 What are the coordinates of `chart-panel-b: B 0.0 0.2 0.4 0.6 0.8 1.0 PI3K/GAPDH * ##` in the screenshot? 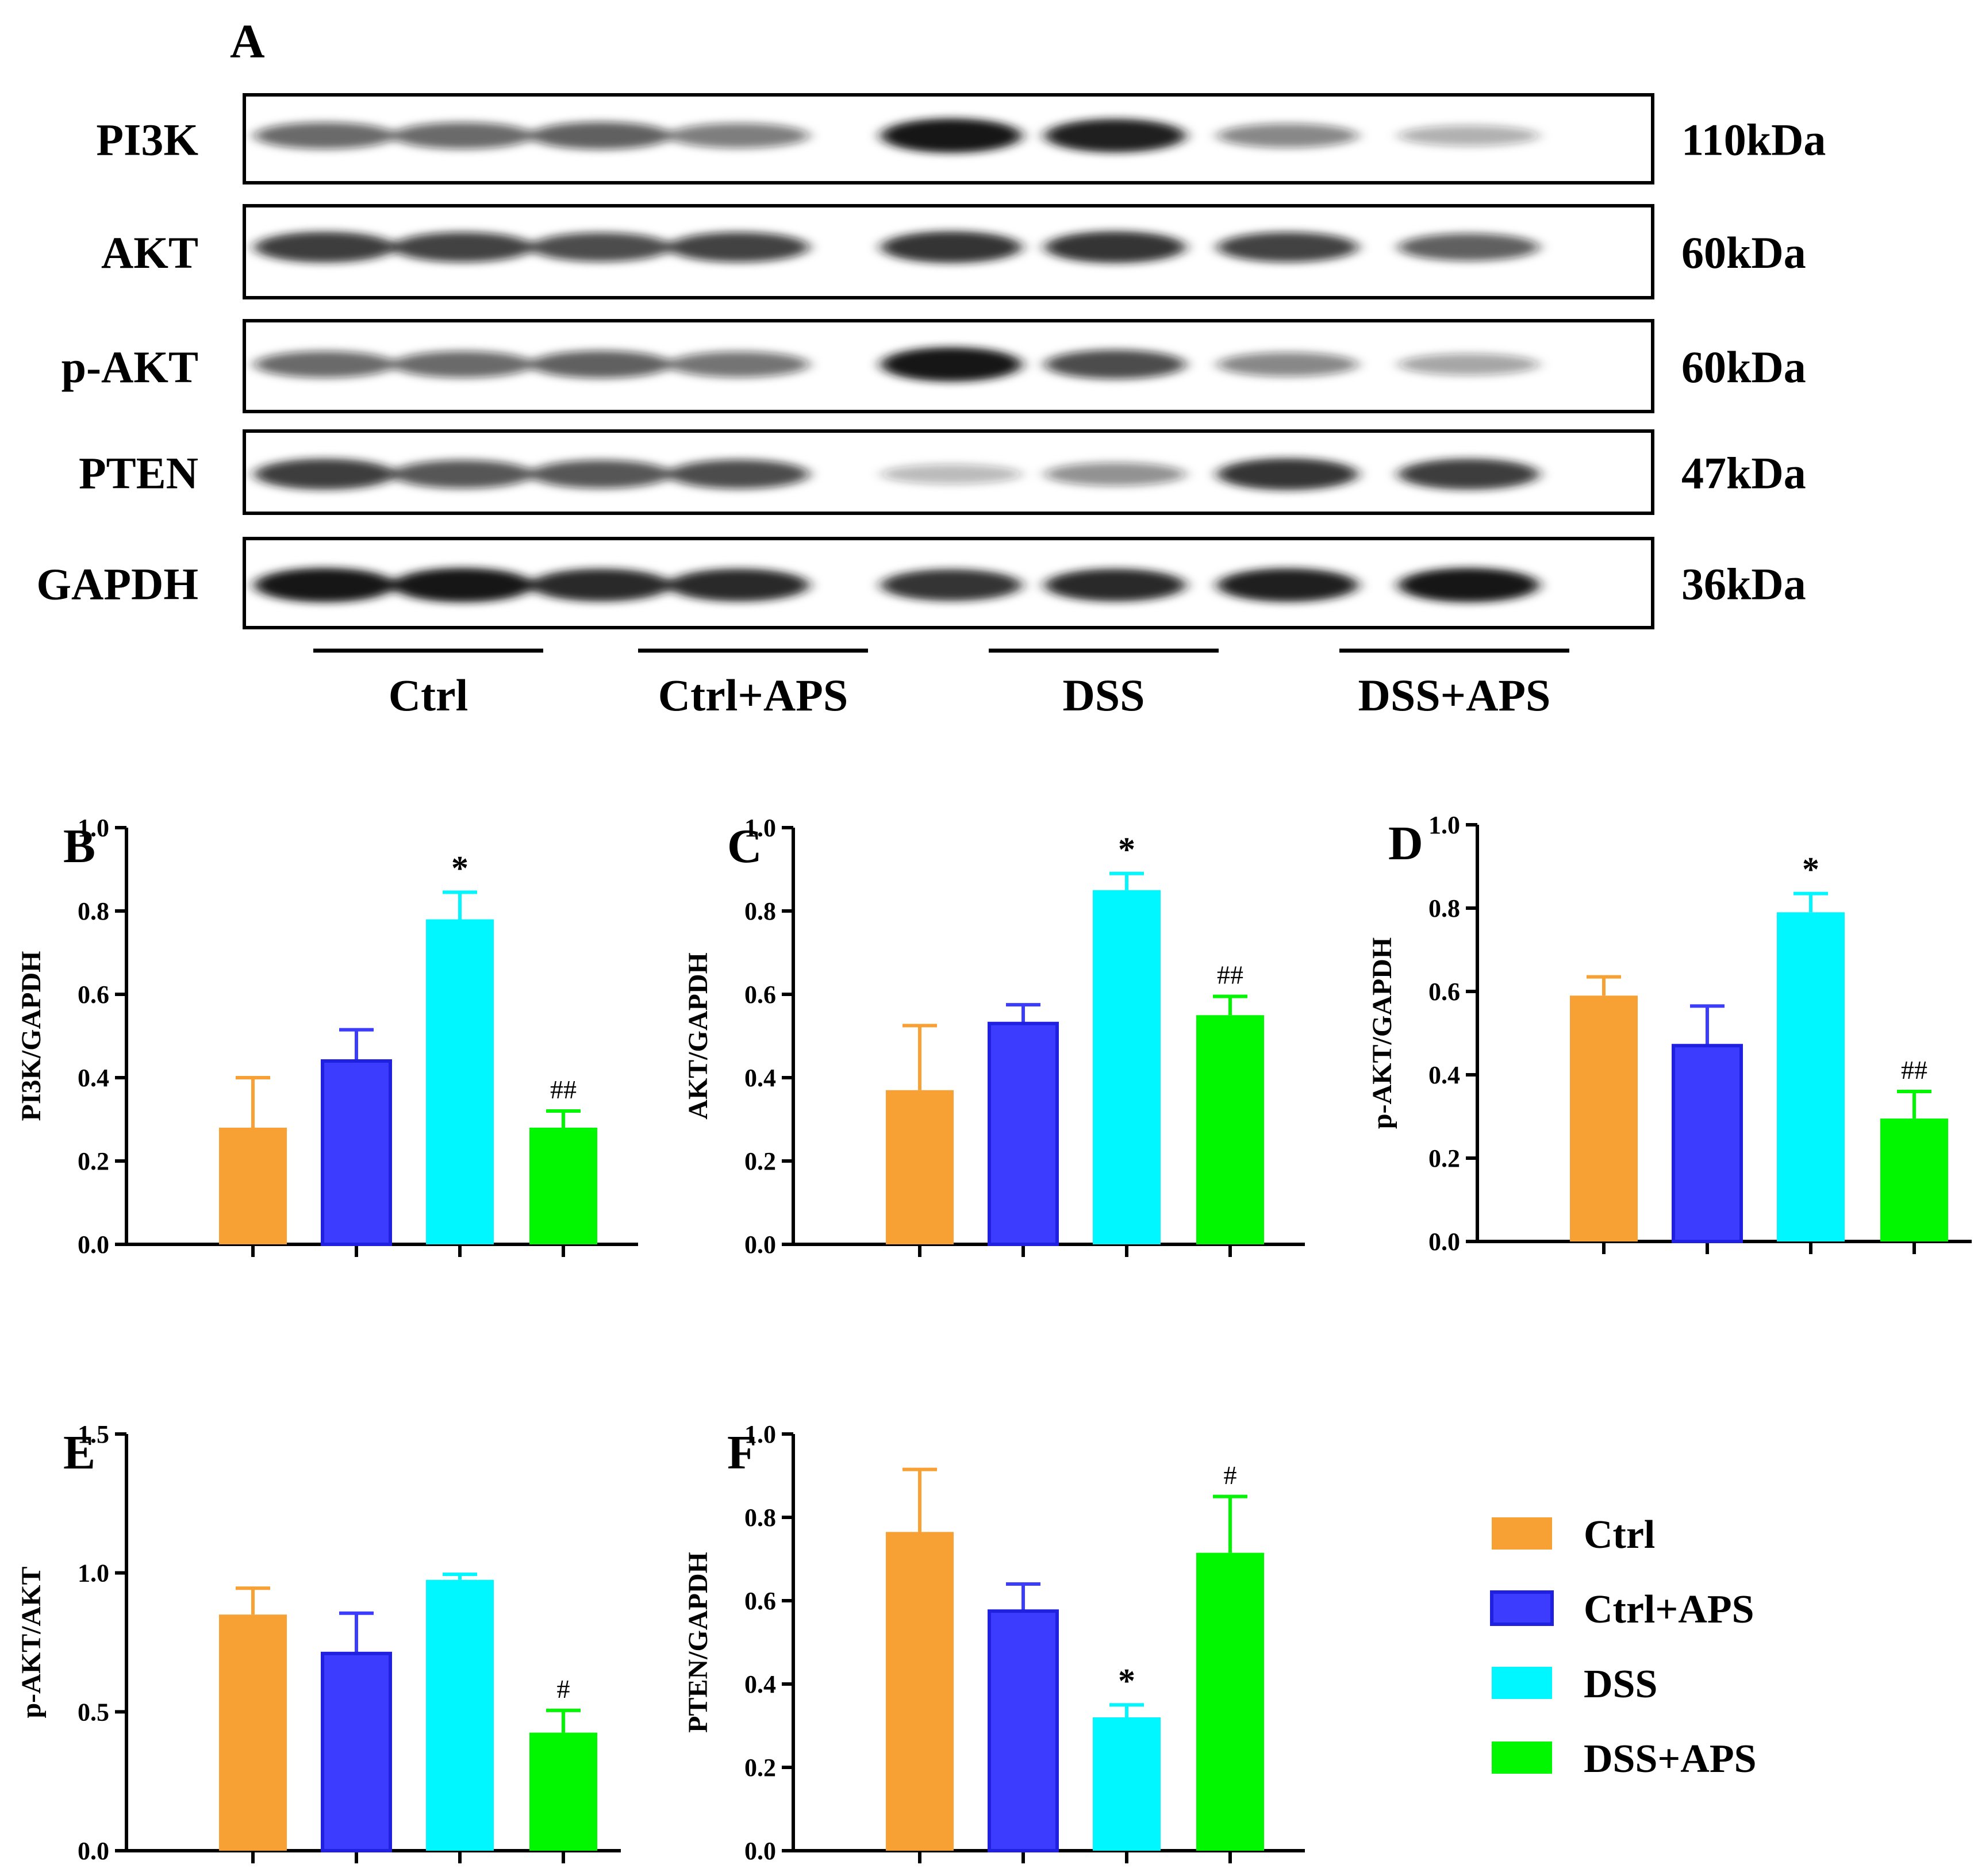 It's located at (327, 1036).